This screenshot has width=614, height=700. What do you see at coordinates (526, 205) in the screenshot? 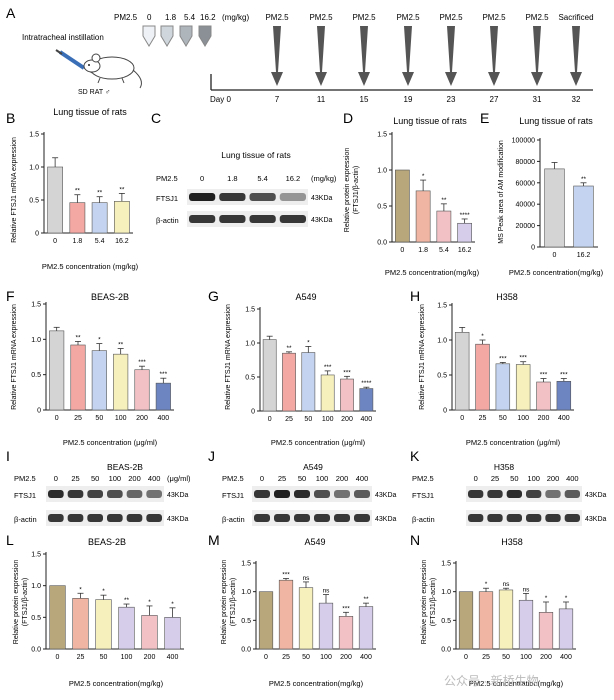
I see `y-tick-label: 40000` at bounding box center [526, 205].